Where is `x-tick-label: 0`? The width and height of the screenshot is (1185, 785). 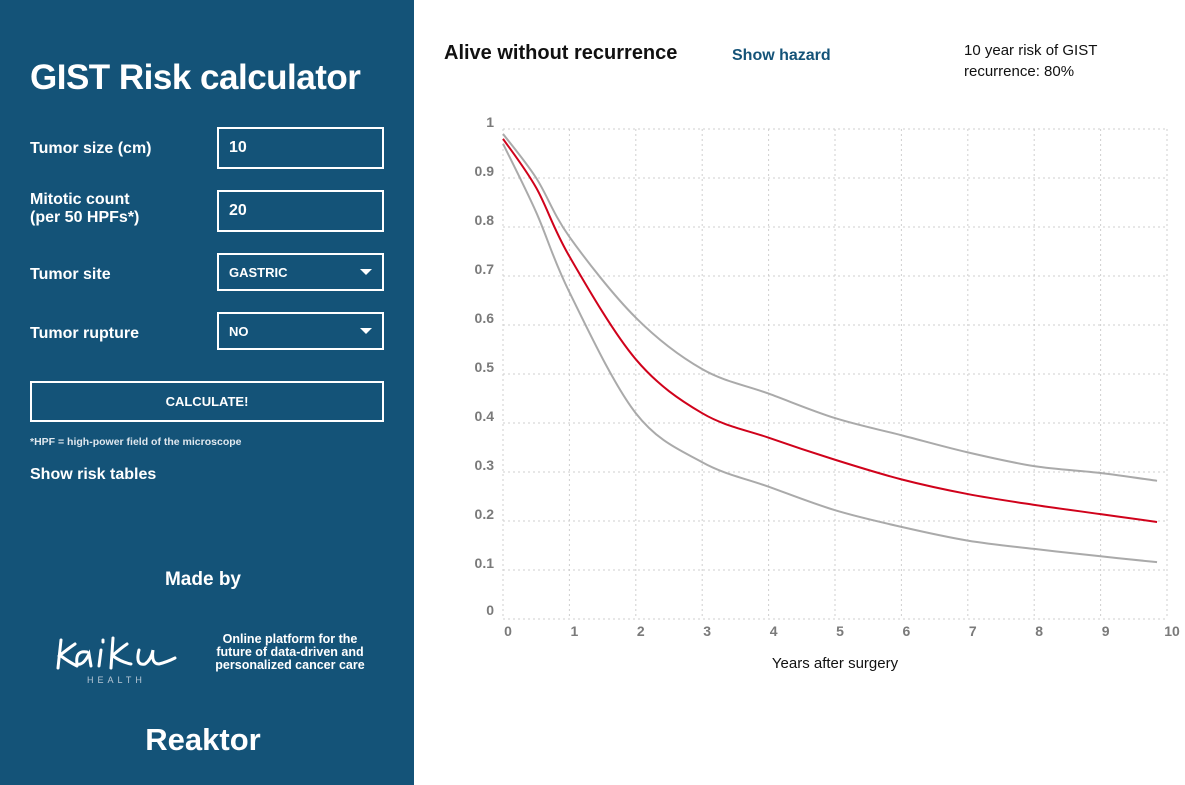 x-tick-label: 0 is located at coordinates (508, 631).